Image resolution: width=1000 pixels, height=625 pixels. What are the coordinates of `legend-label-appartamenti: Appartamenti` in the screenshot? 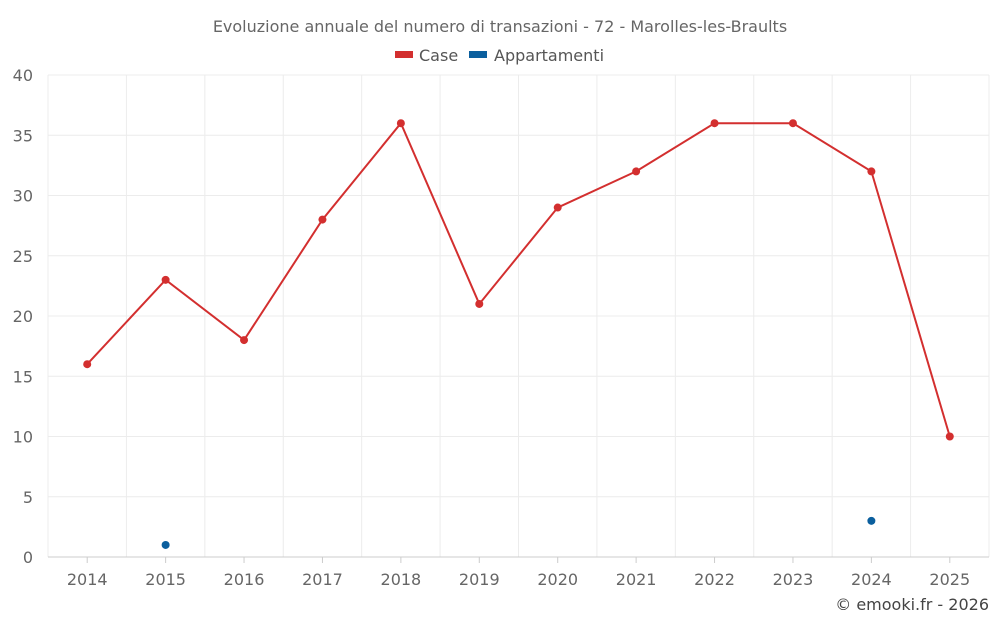 It's located at (549, 55).